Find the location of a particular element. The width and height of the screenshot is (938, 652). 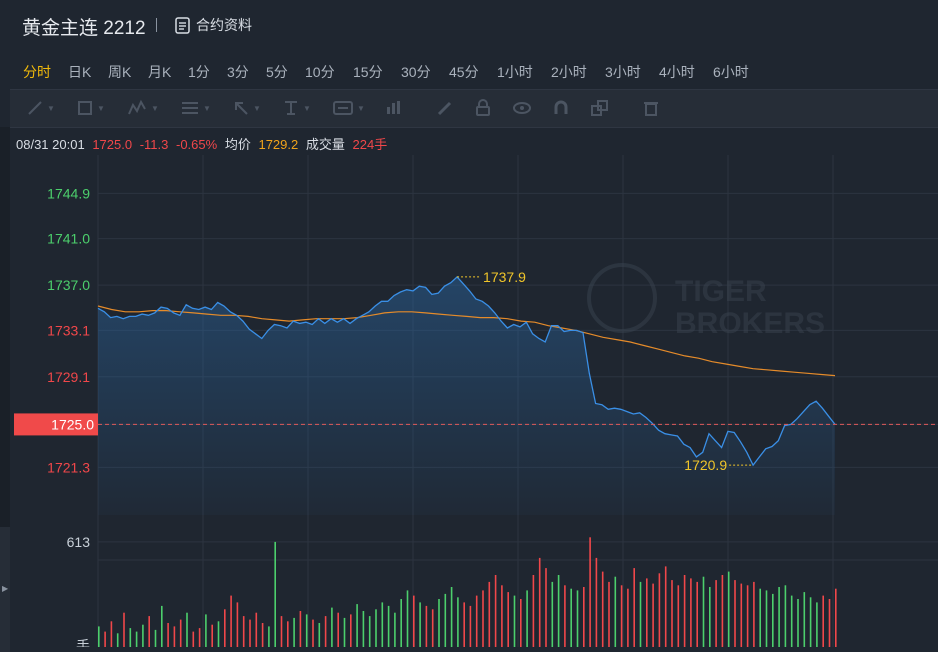

watermark-logo: TIGER BROKERS is located at coordinates (706, 301).